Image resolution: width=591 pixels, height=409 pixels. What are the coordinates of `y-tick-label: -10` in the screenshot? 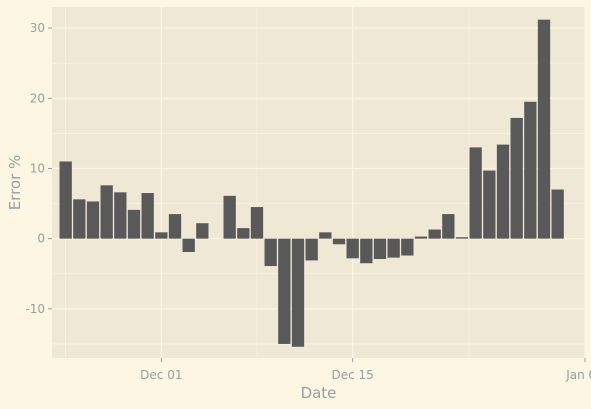 It's located at (35, 309).